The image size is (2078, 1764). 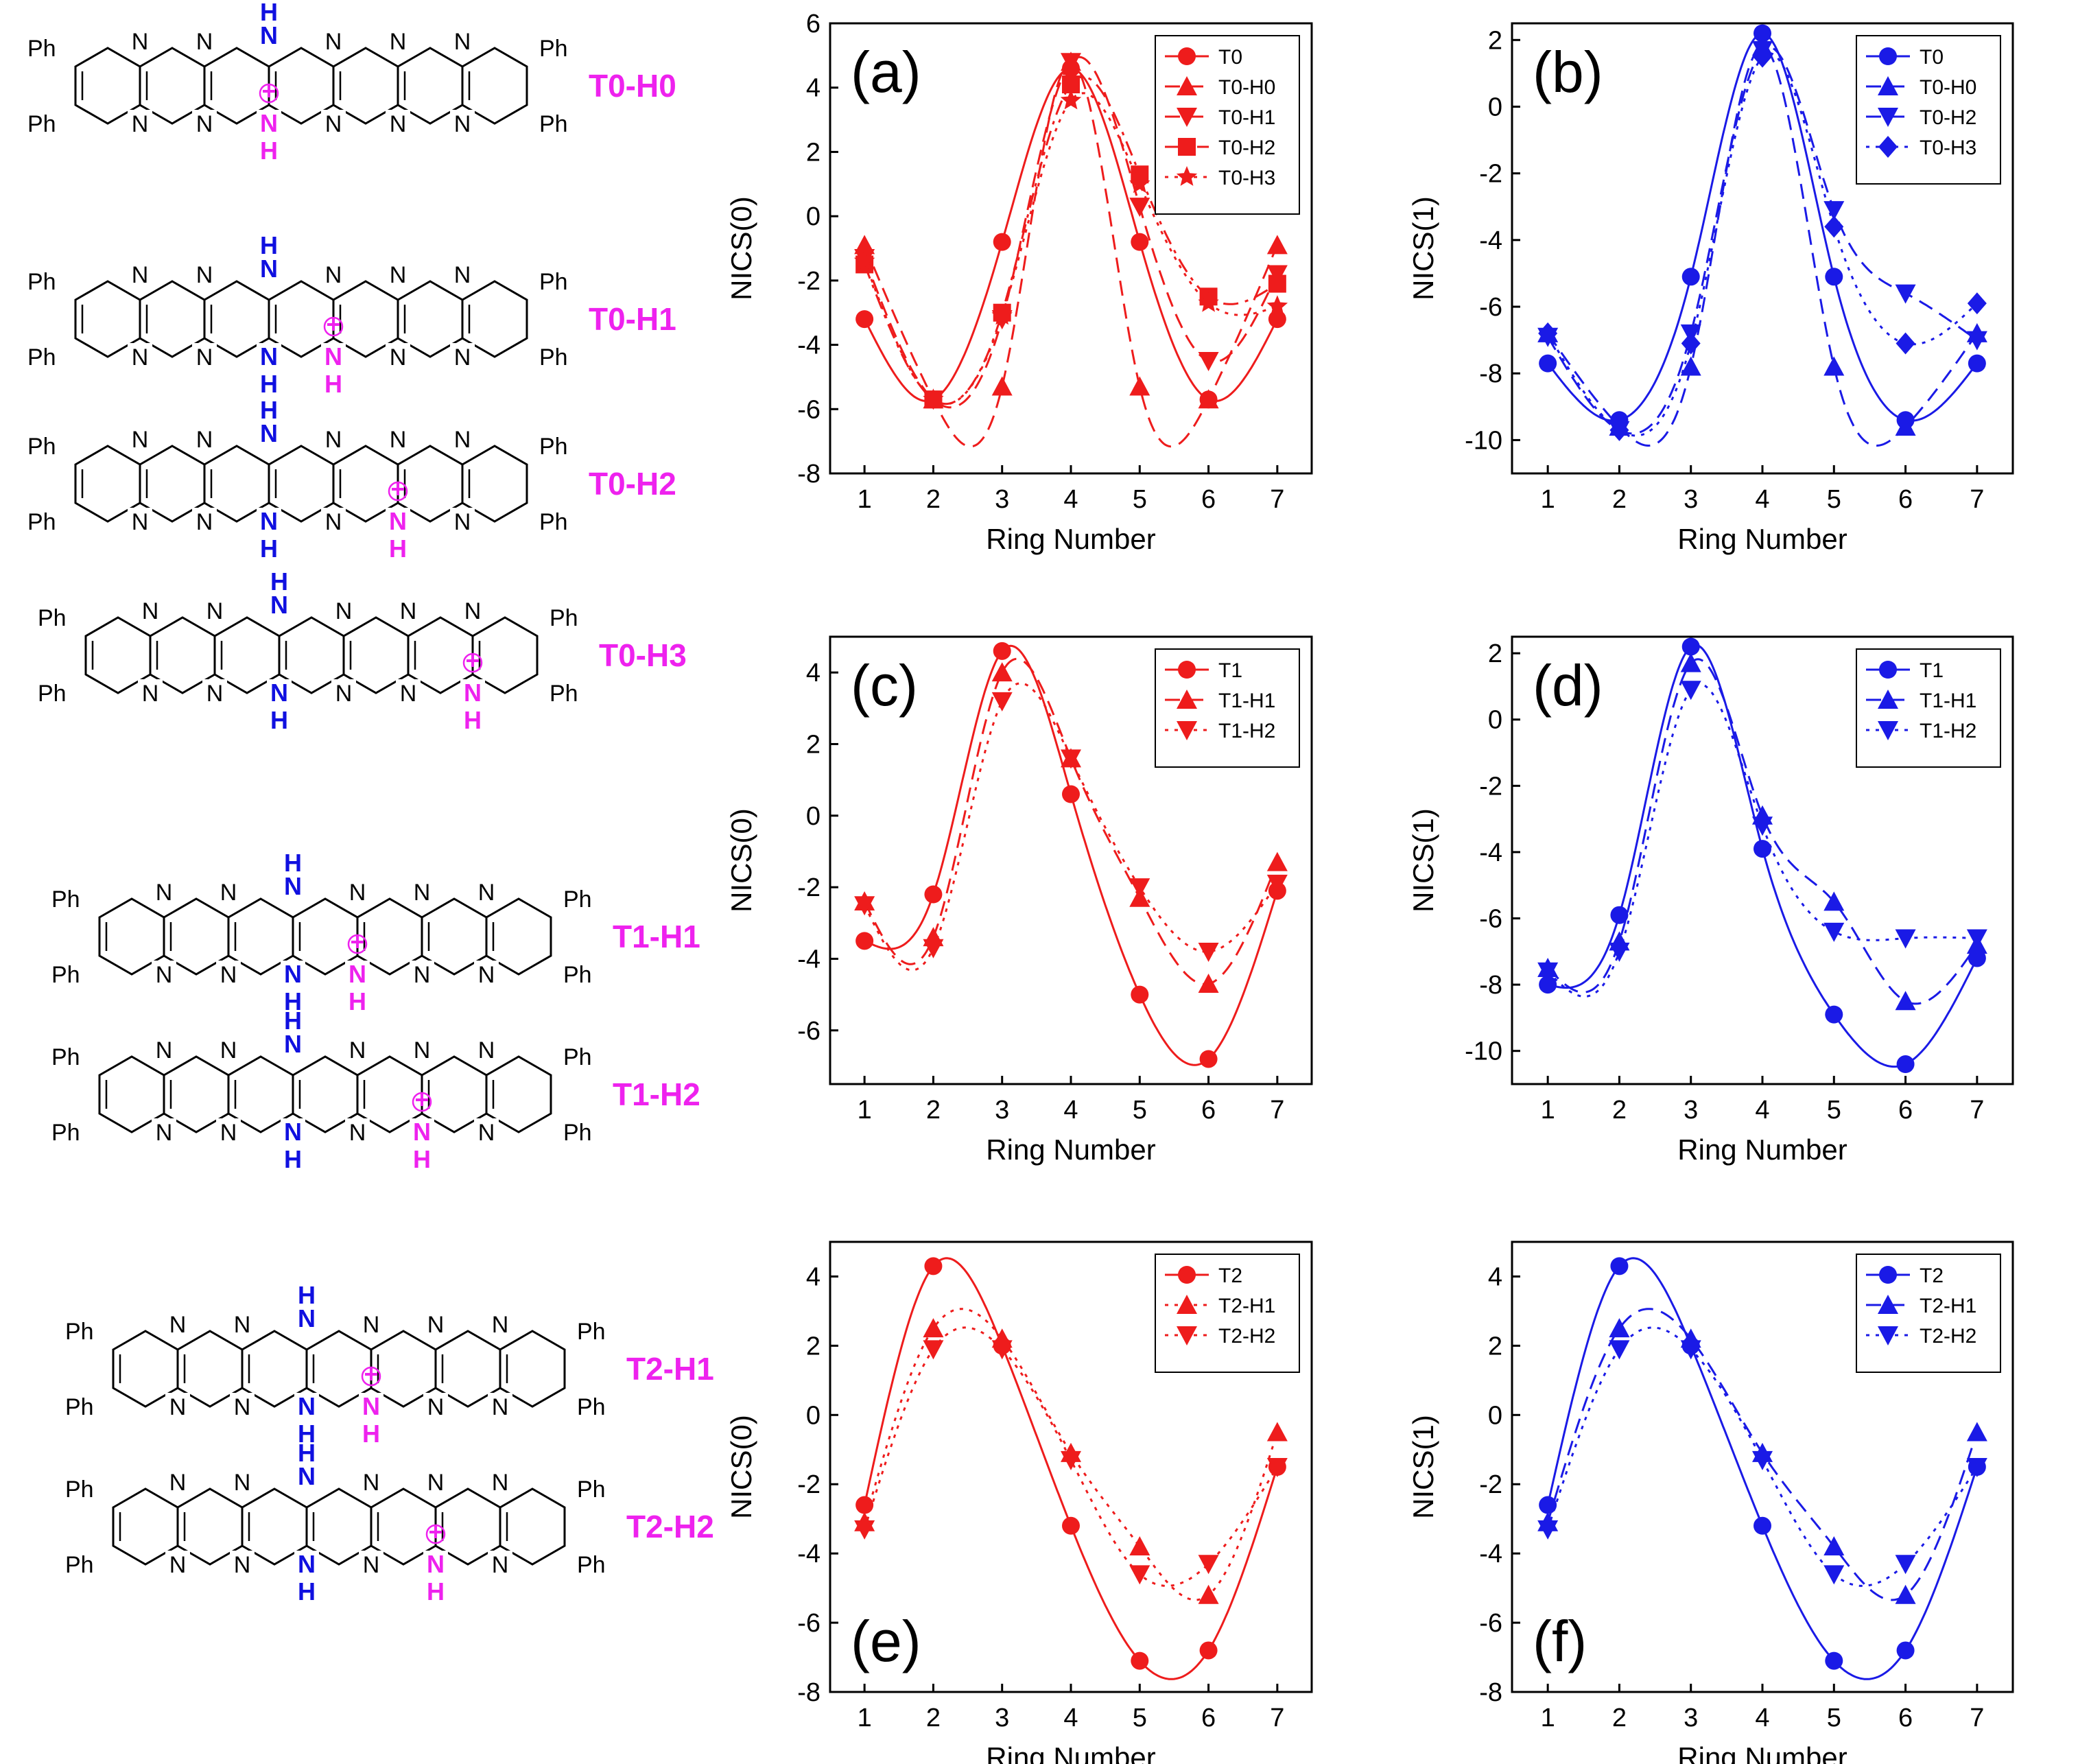 What do you see at coordinates (1548, 499) in the screenshot?
I see `x-tick-label: 1` at bounding box center [1548, 499].